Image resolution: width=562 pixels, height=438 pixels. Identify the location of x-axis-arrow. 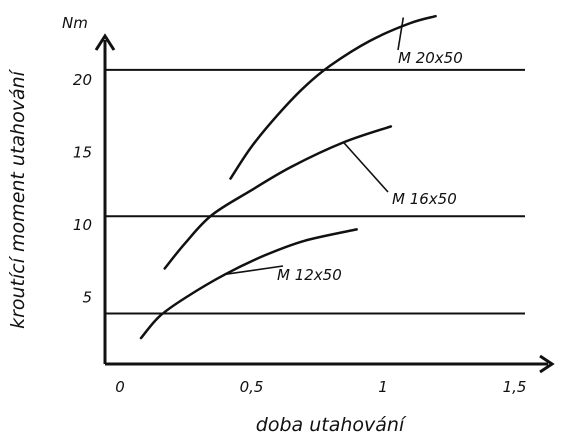
(547, 364).